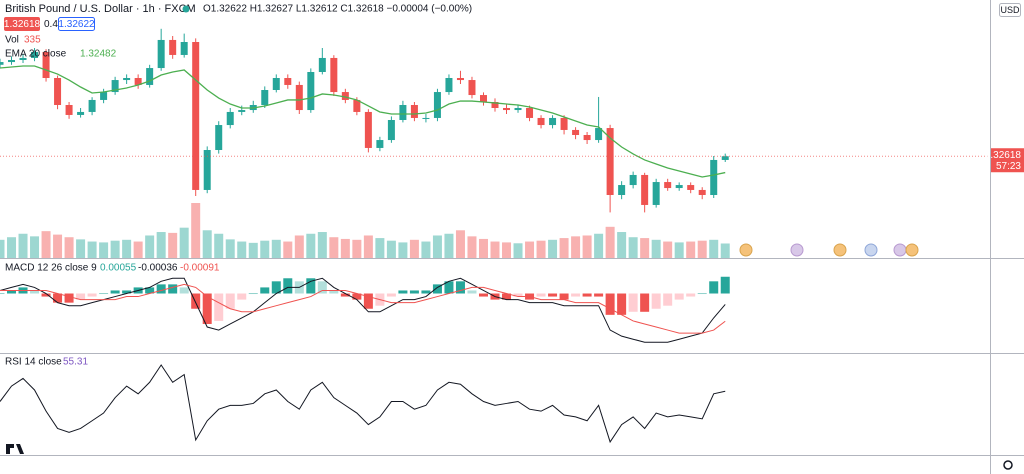 The width and height of the screenshot is (1024, 474). I want to click on countdown: 57:23, so click(1008, 166).